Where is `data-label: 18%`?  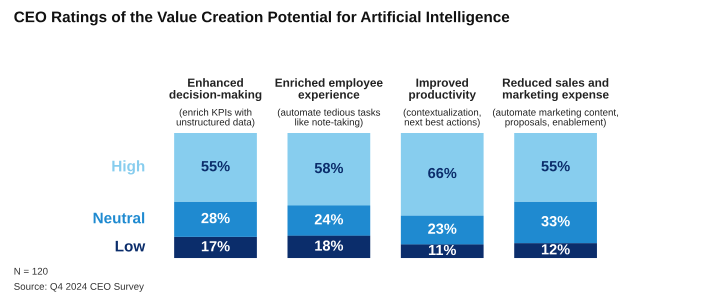 data-label: 18% is located at coordinates (329, 245).